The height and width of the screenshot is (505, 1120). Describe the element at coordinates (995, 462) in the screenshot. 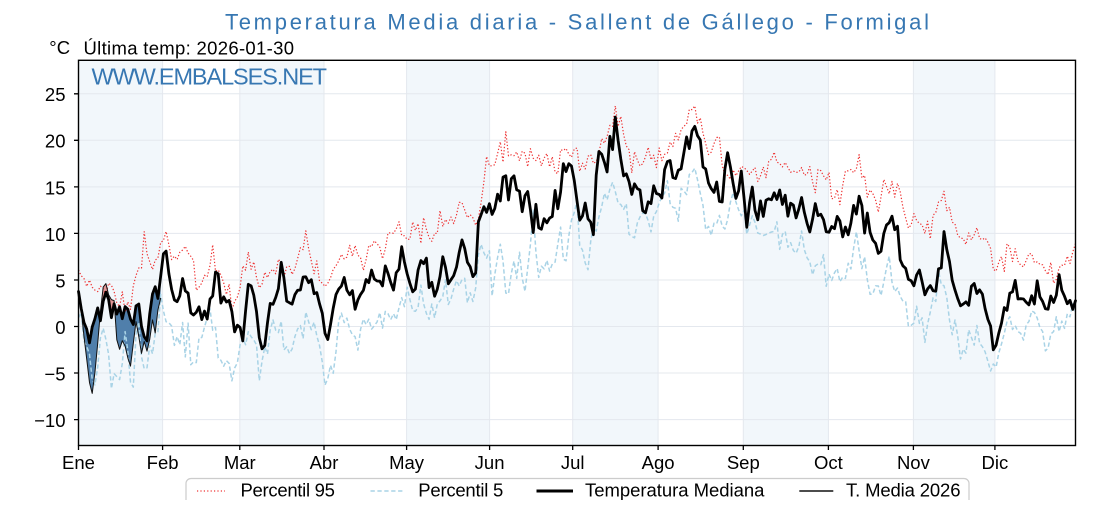

I see `svg-text: Dic` at that location.